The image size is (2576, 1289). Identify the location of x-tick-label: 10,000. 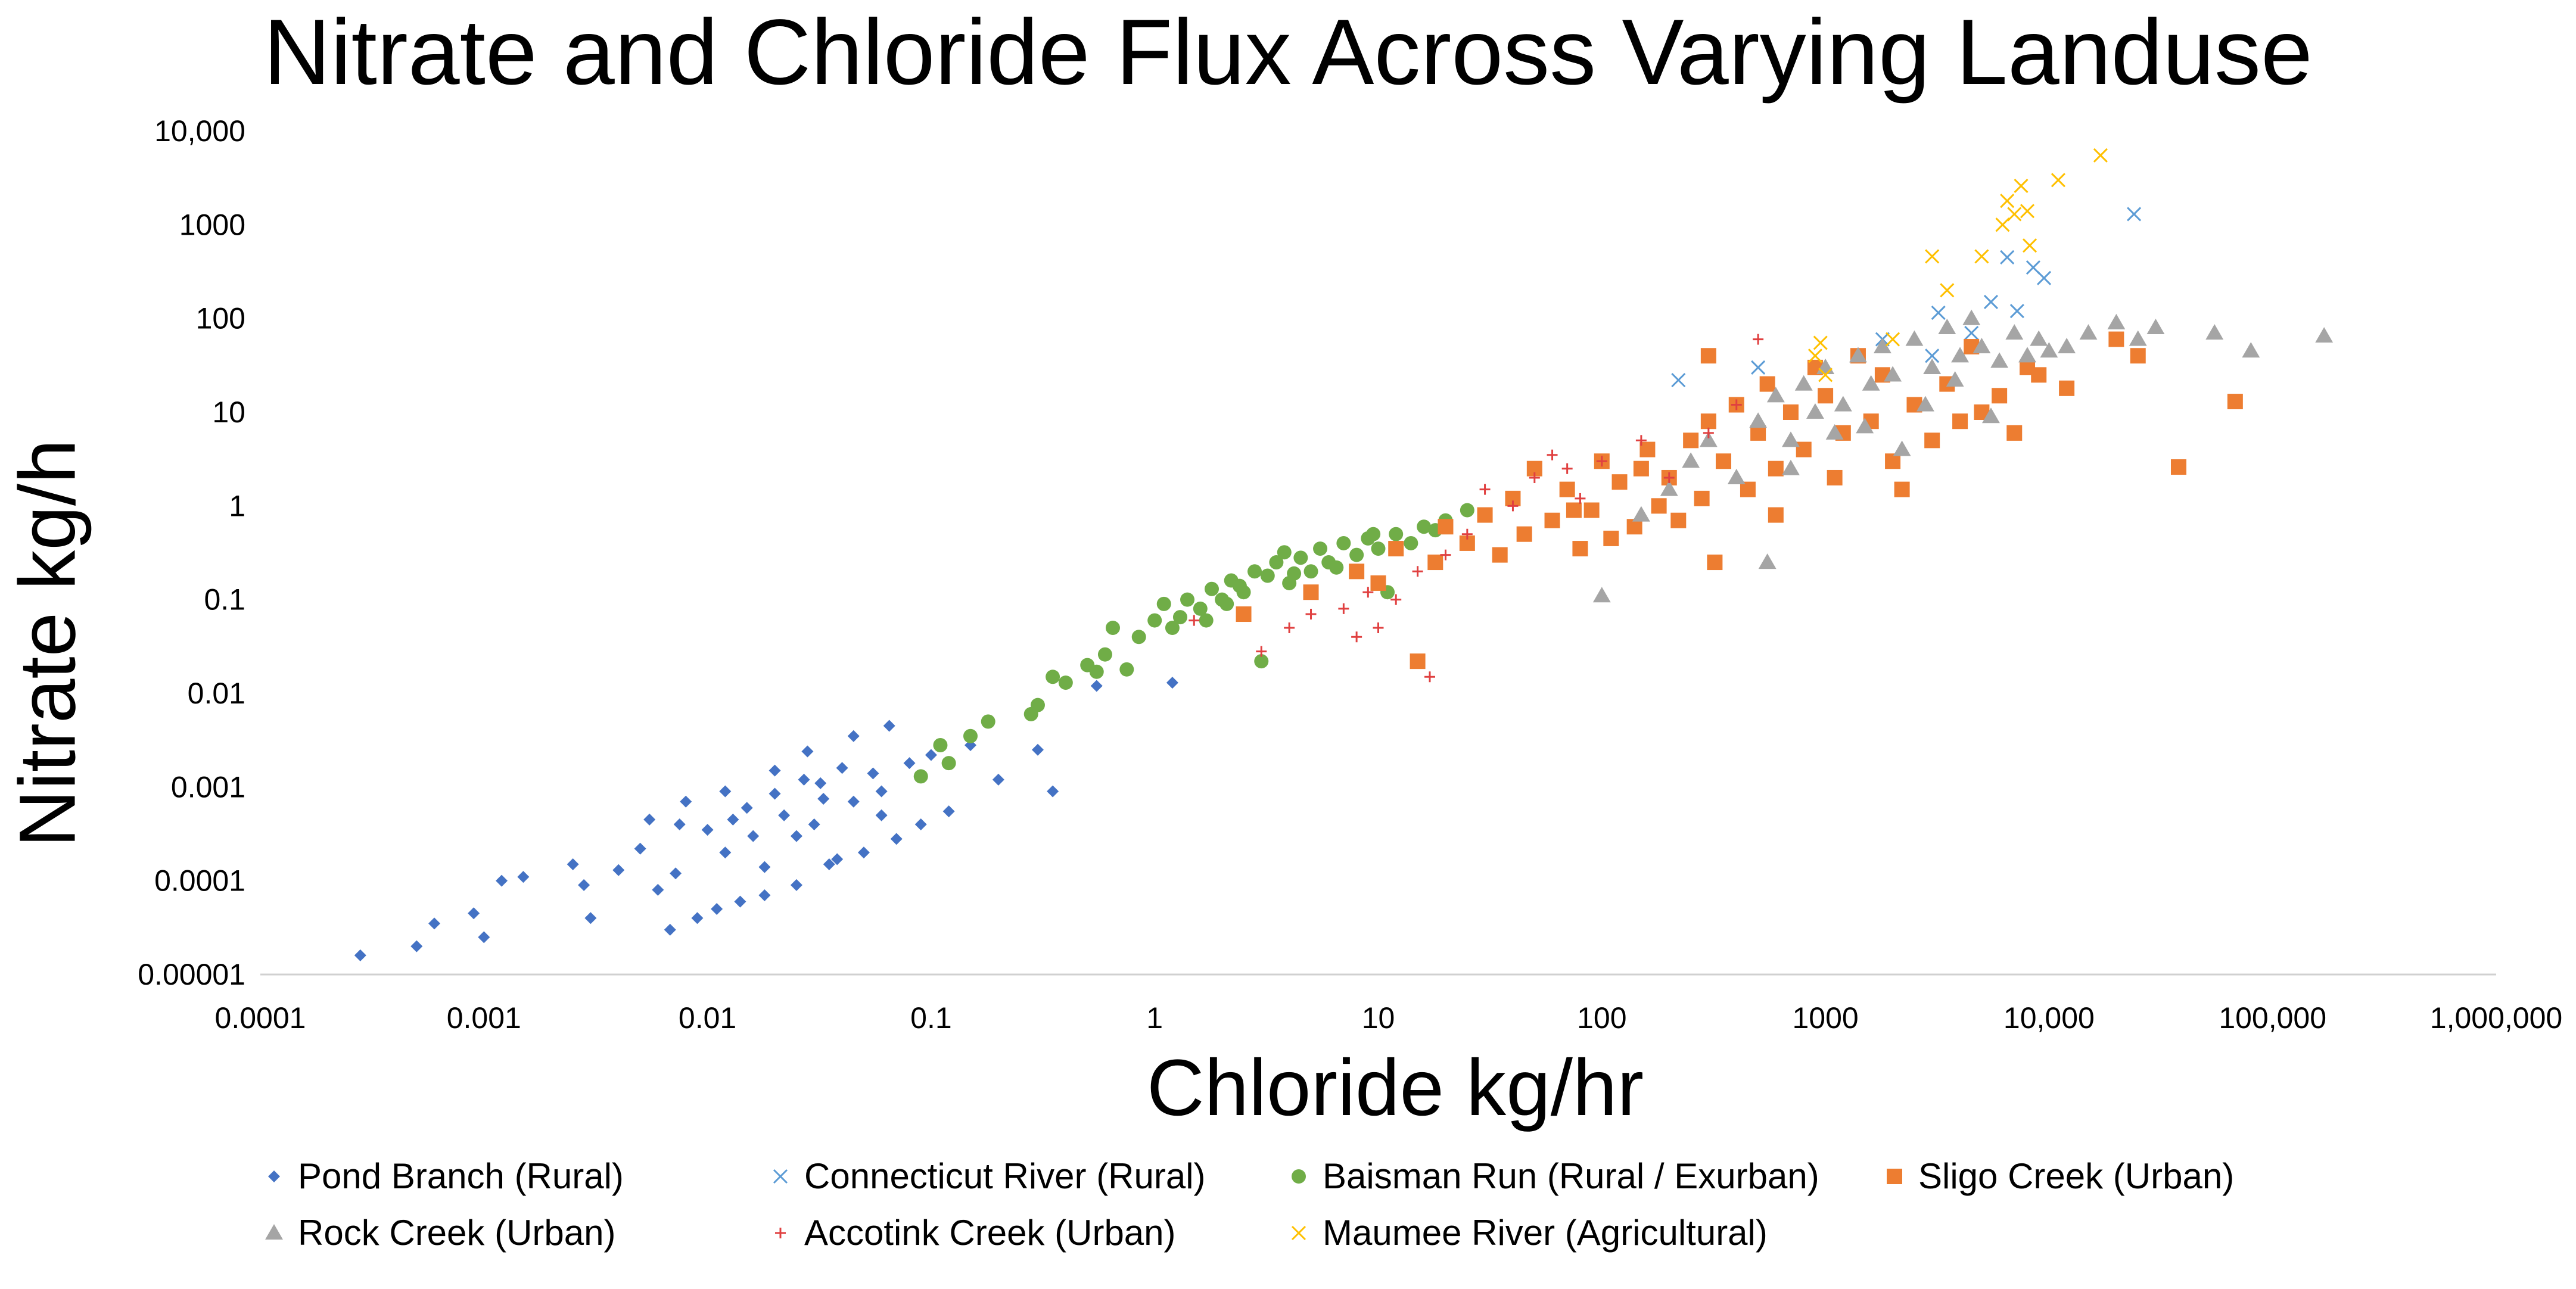
(2049, 1018).